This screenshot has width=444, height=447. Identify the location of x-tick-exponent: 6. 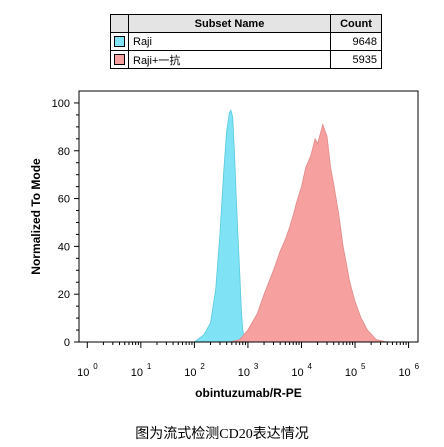
(417, 366).